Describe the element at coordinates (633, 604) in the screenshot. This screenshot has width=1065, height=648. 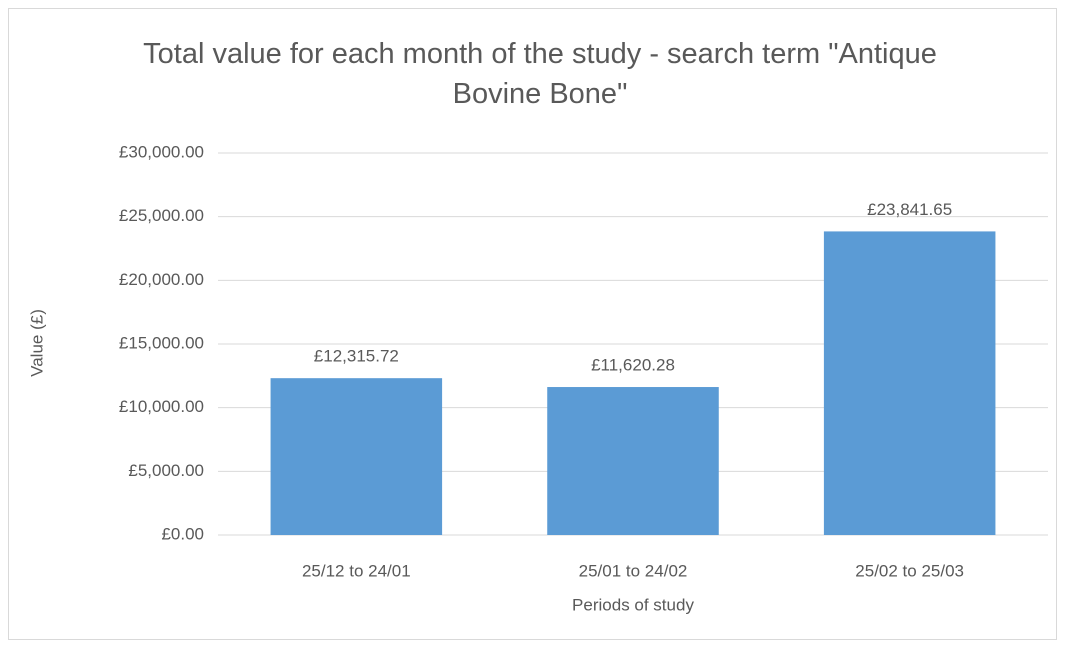
I see `x-axis-title: Periods of study` at that location.